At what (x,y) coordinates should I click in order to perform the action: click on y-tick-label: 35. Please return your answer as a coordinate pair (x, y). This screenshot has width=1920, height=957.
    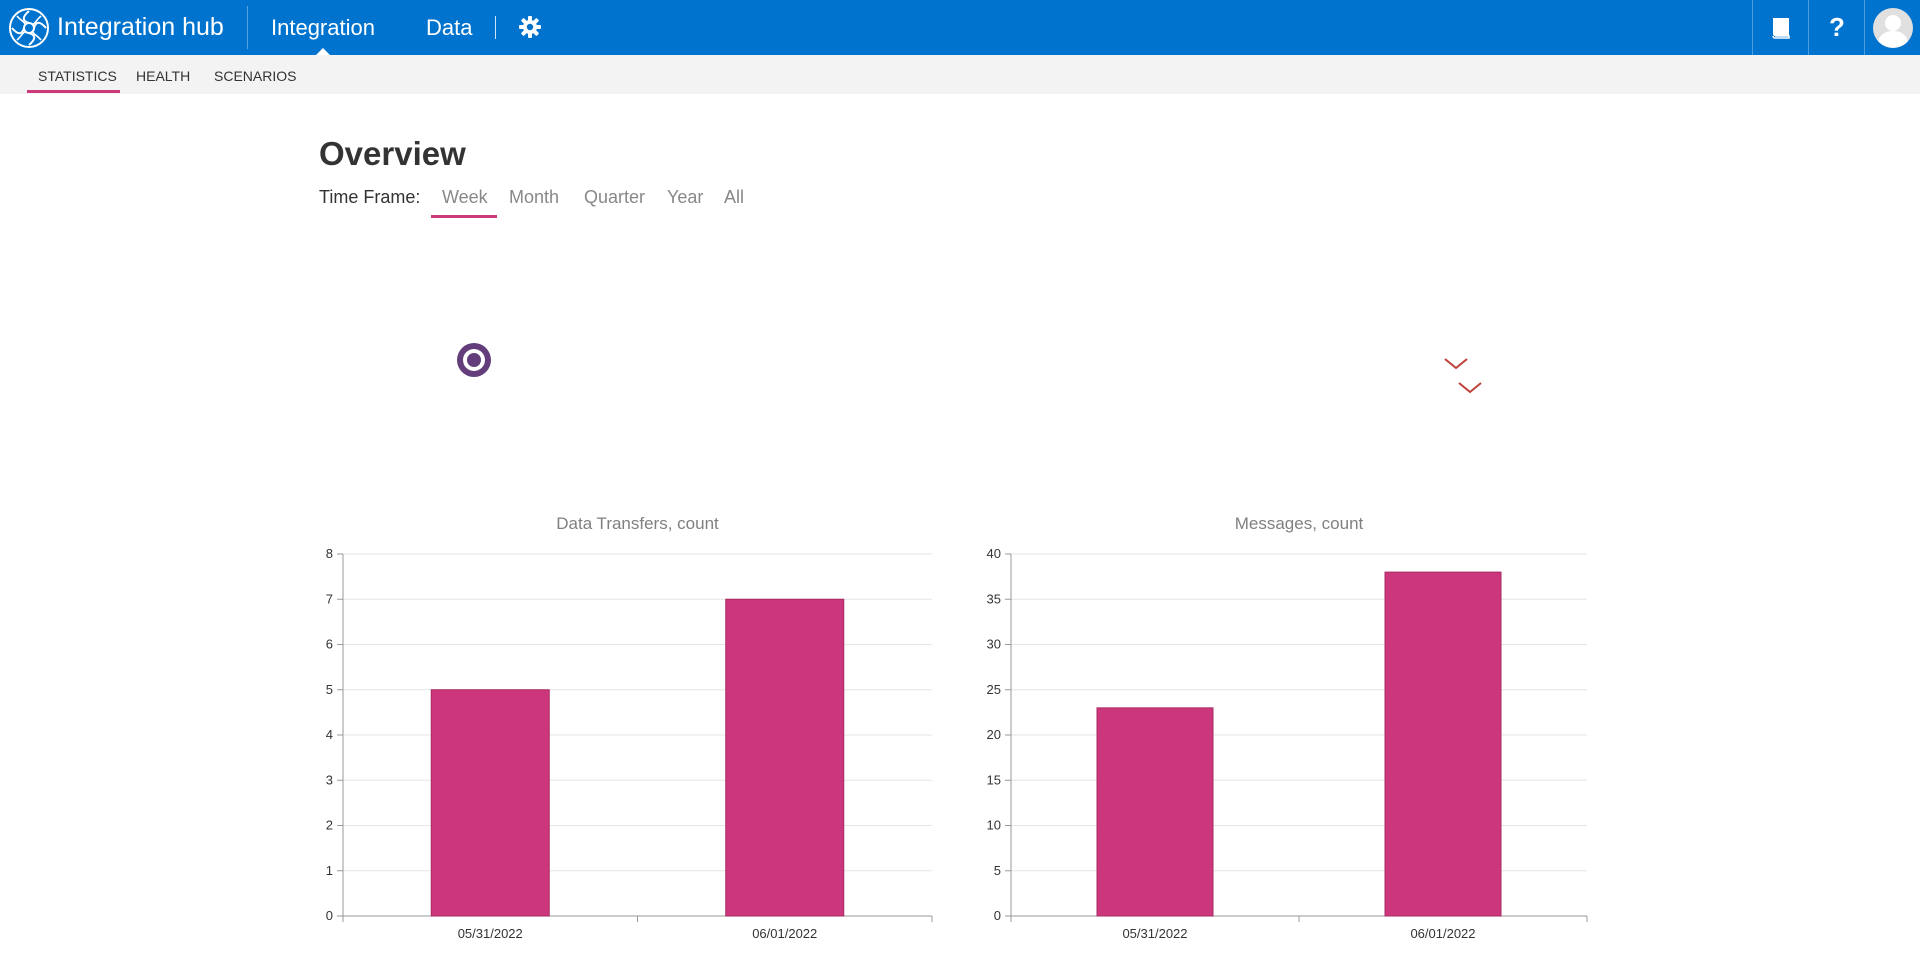
    Looking at the image, I should click on (994, 598).